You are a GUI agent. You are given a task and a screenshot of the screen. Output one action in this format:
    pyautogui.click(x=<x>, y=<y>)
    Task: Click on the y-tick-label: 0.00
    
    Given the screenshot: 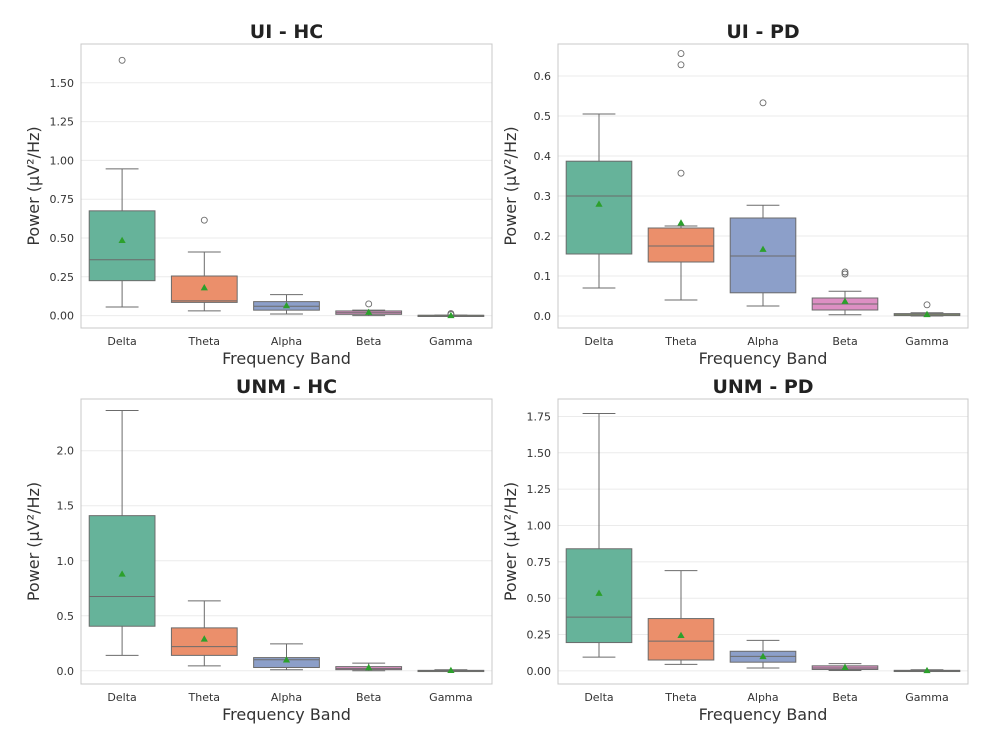 What is the action you would take?
    pyautogui.click(x=62, y=316)
    